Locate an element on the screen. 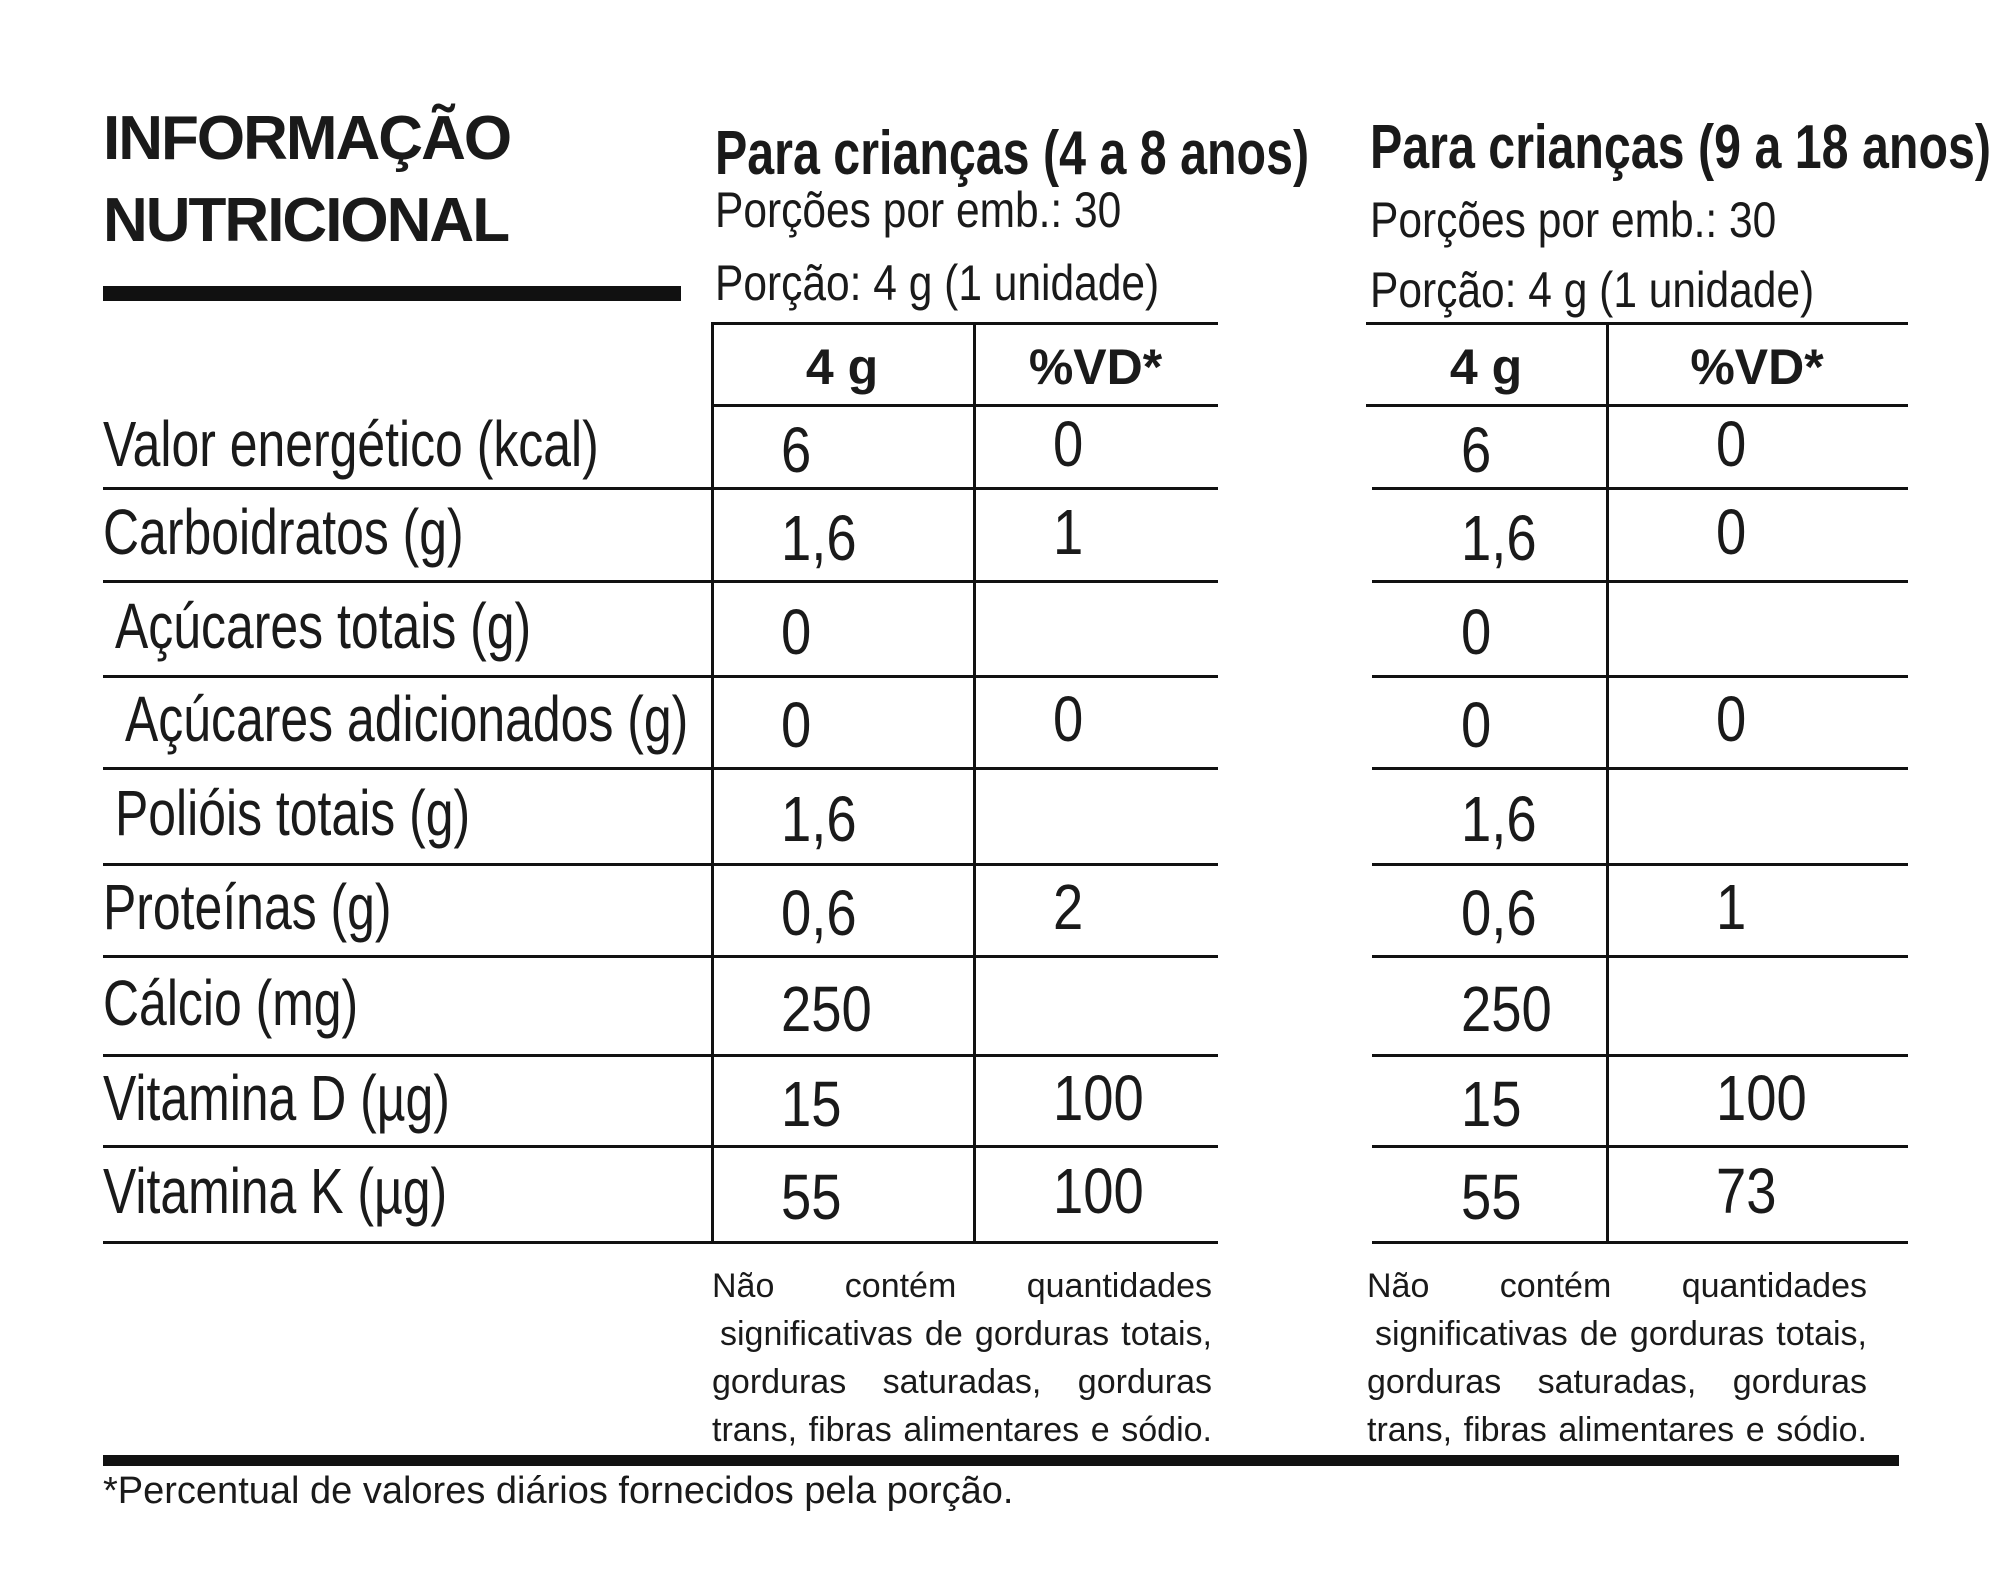 This screenshot has width=1992, height=1596. row-label: Valor energético (kcal) is located at coordinates (421, 444).